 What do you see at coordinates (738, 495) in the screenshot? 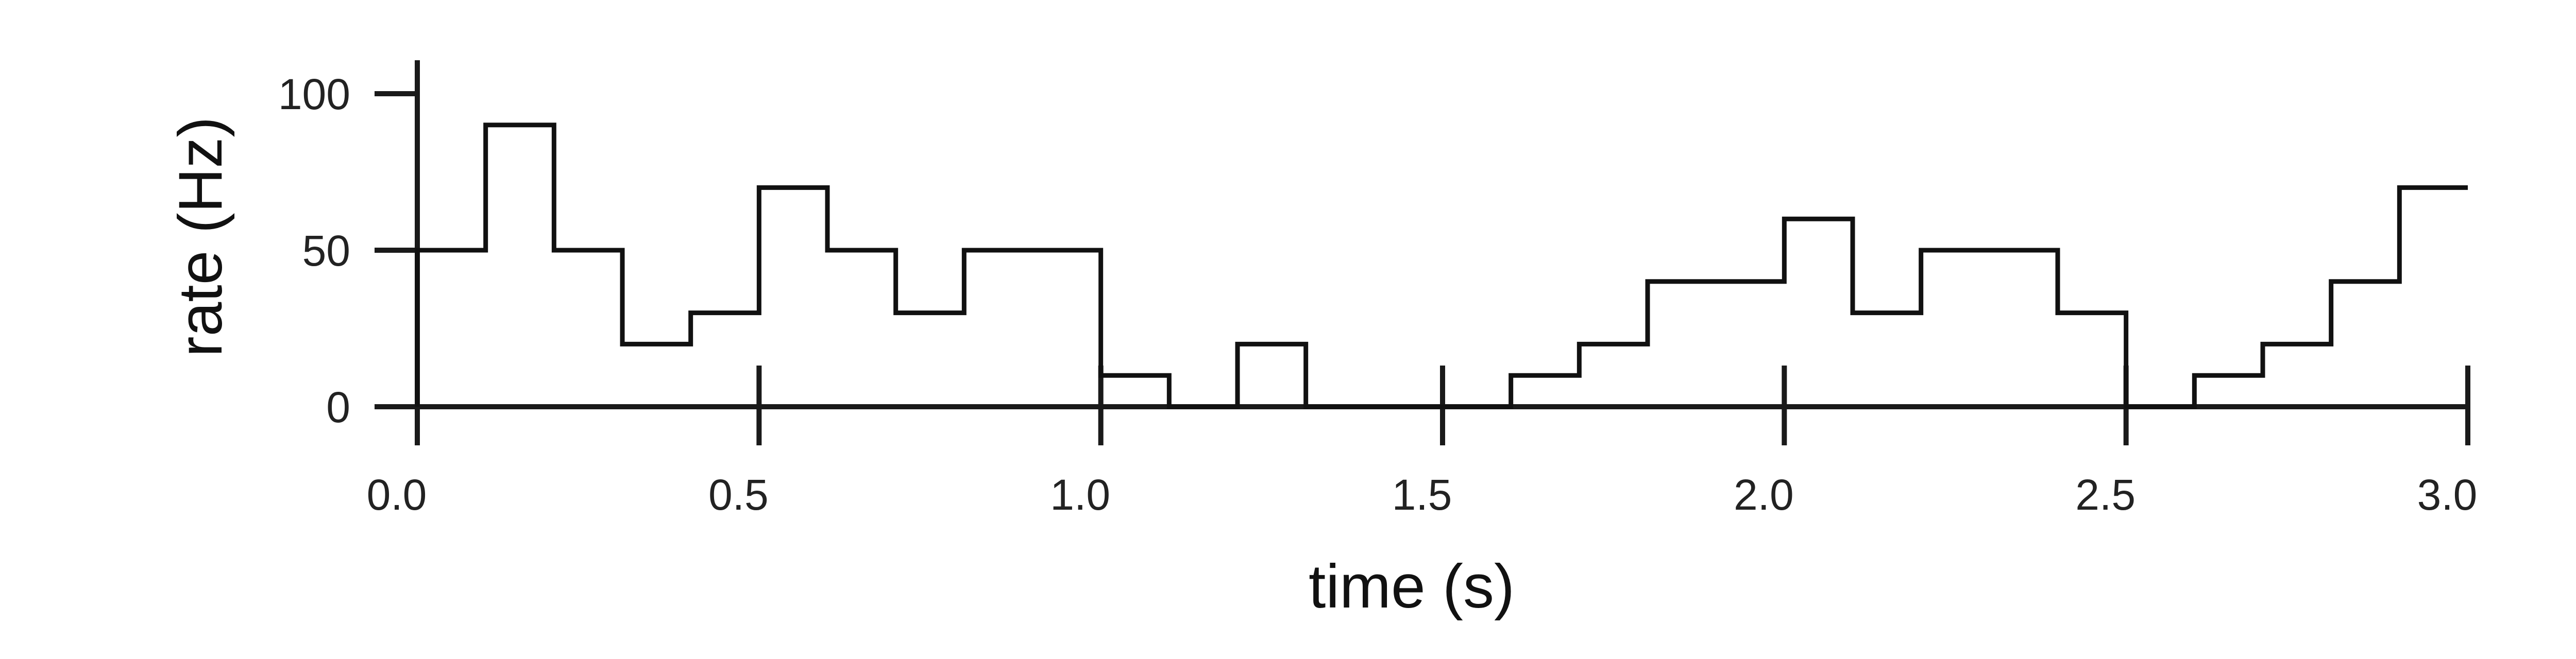
I see `x-tick-label: 0.5` at bounding box center [738, 495].